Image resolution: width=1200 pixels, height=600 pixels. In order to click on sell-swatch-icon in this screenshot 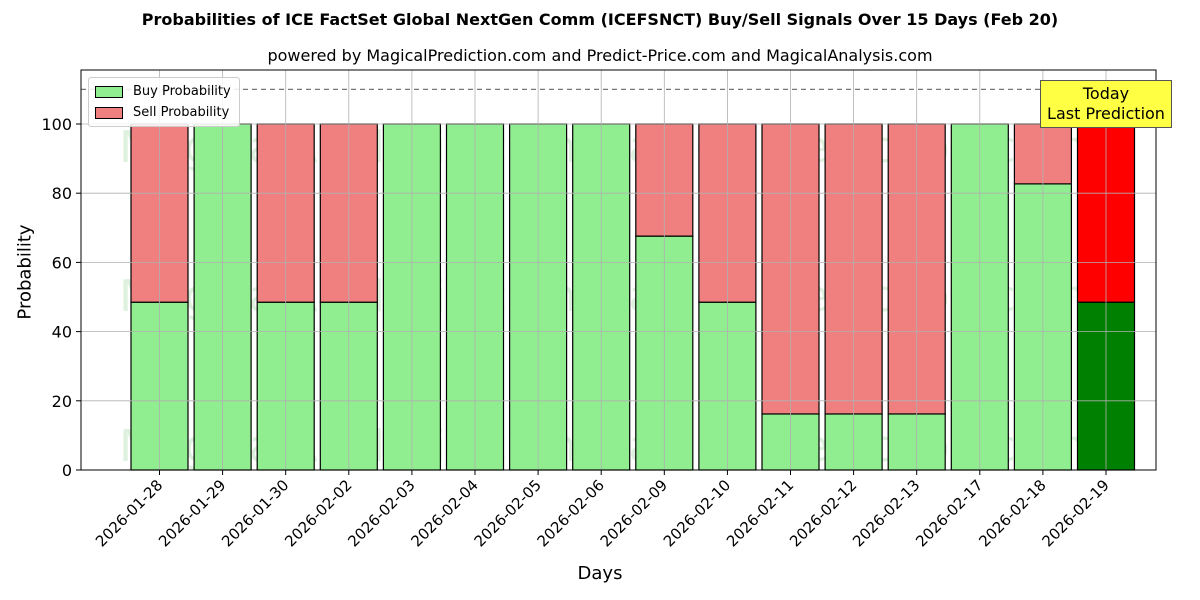, I will do `click(109, 112)`.